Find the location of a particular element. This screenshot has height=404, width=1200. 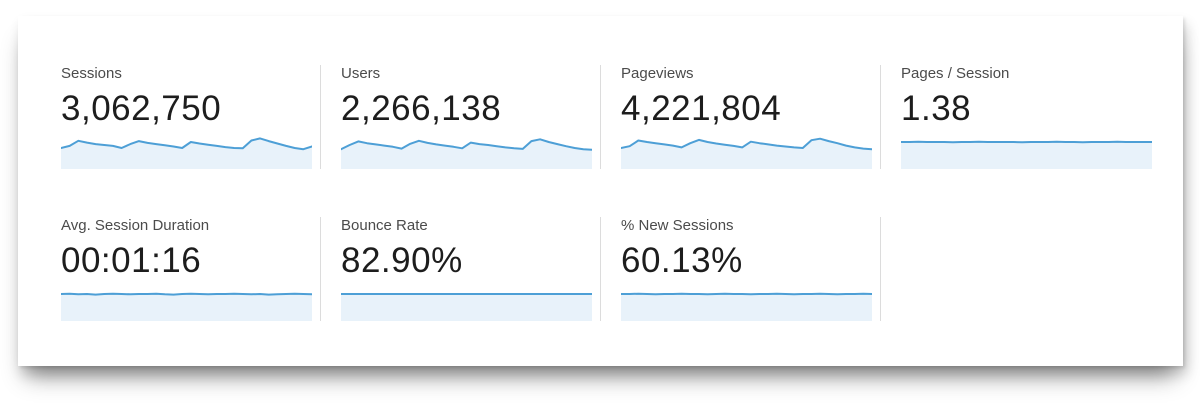

metric-card-avg-session-duration: Avg. Session Duration 00:01:16 is located at coordinates (180, 269).